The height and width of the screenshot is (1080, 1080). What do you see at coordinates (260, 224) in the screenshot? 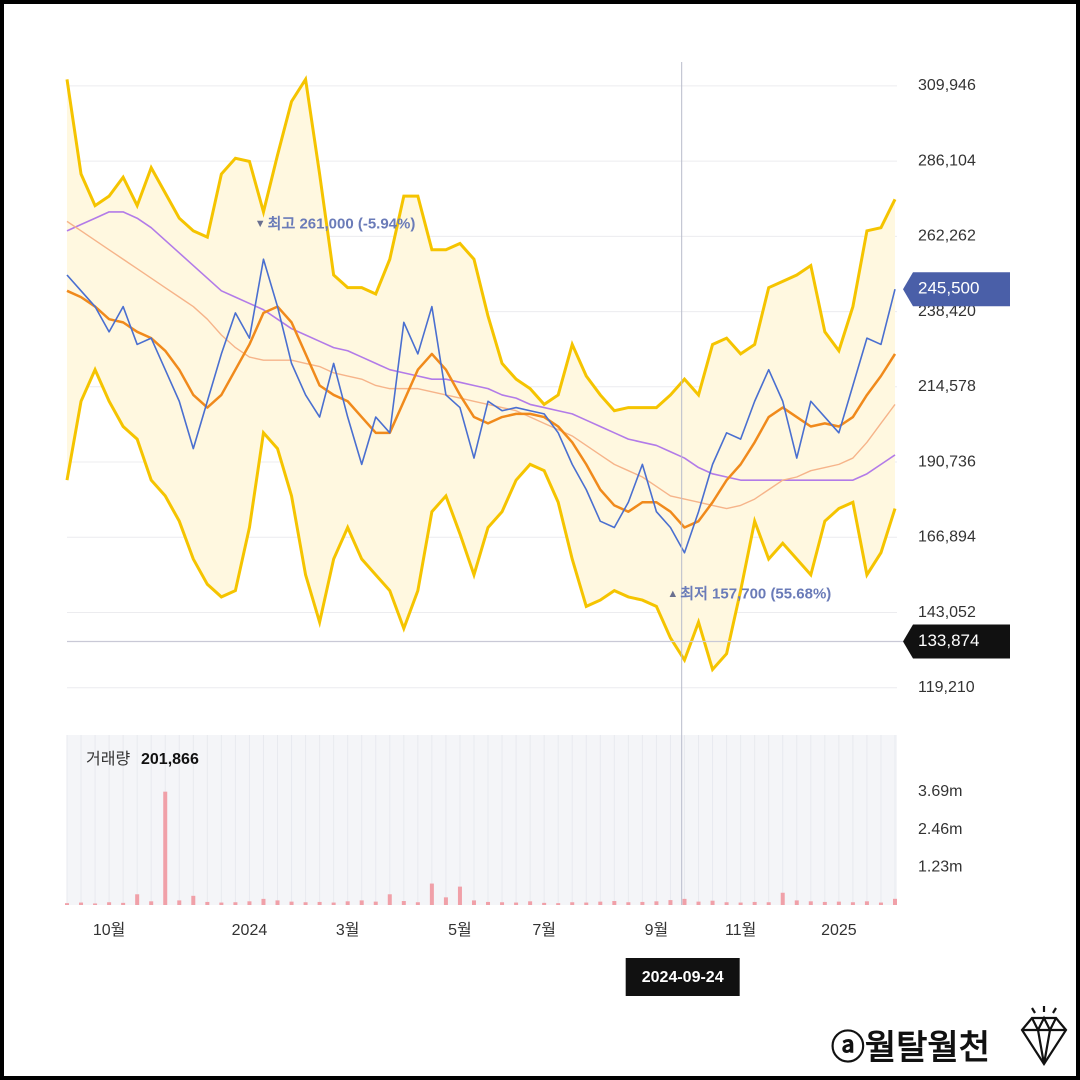
I see `annotation-marker: ▼` at bounding box center [260, 224].